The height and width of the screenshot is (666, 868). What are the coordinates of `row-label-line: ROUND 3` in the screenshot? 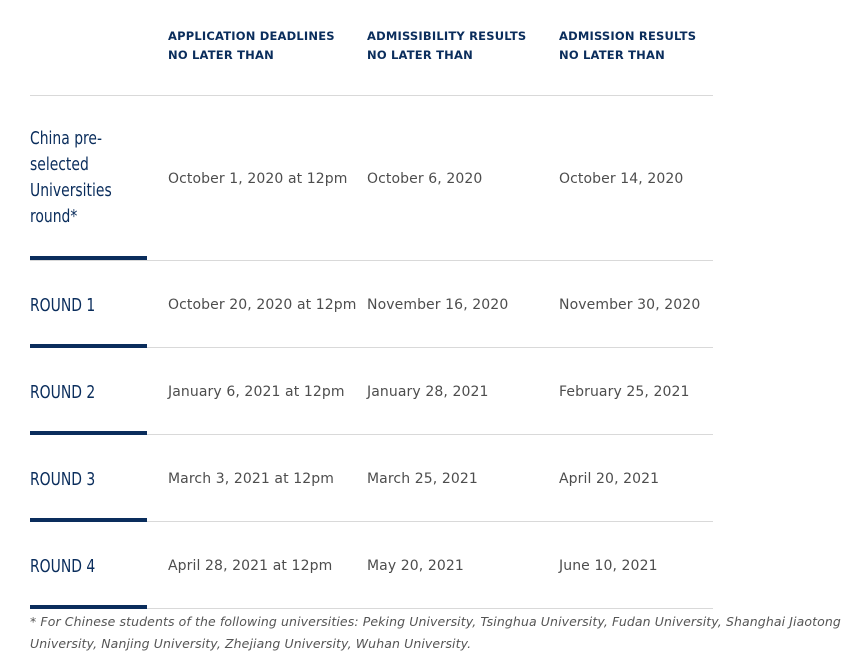 It's located at (63, 479).